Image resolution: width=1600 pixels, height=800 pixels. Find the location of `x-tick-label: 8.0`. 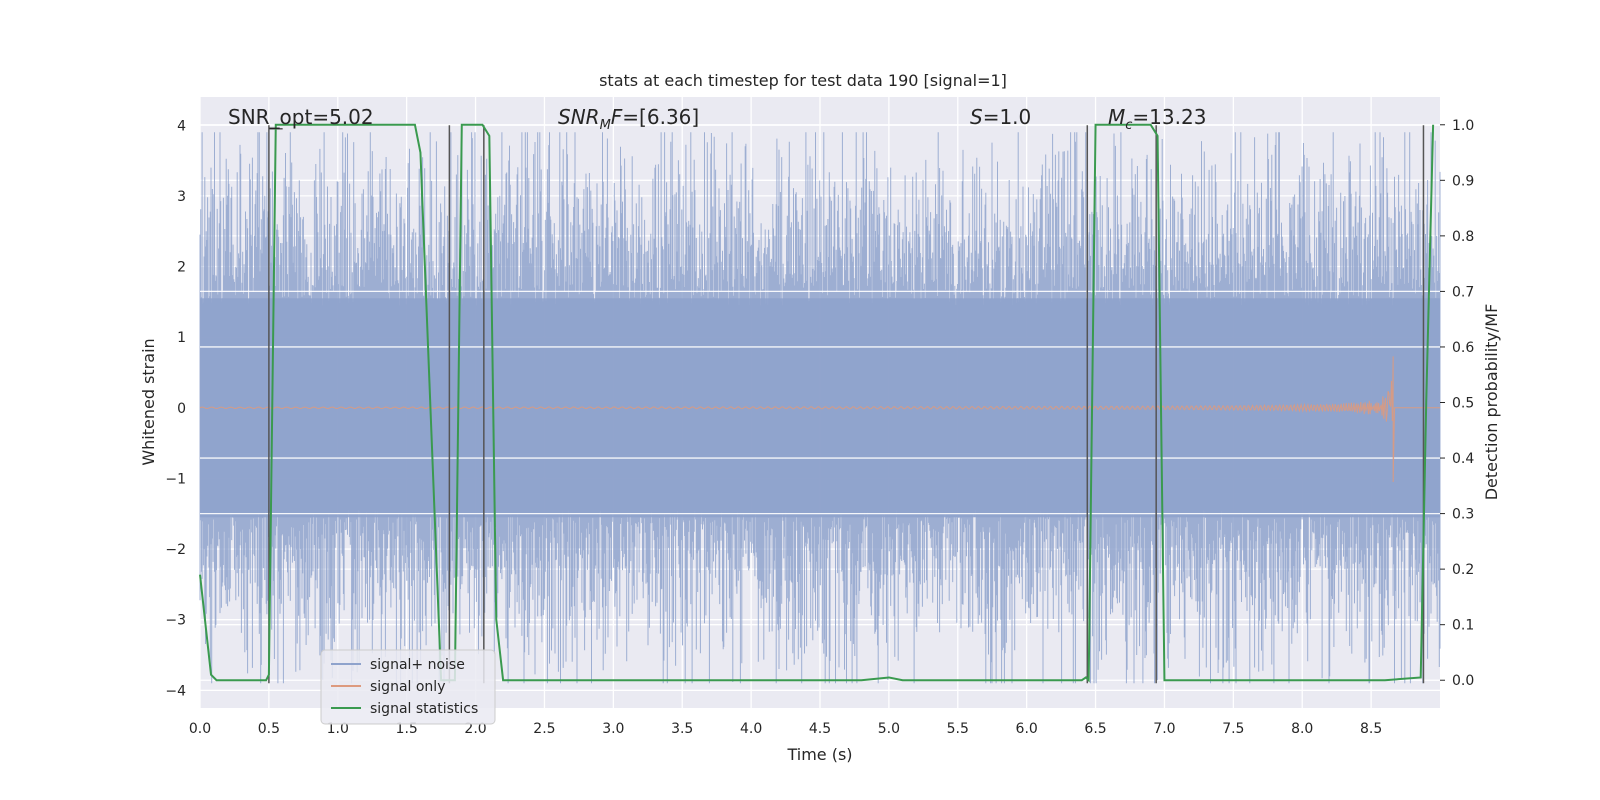

x-tick-label: 8.0 is located at coordinates (1302, 729).